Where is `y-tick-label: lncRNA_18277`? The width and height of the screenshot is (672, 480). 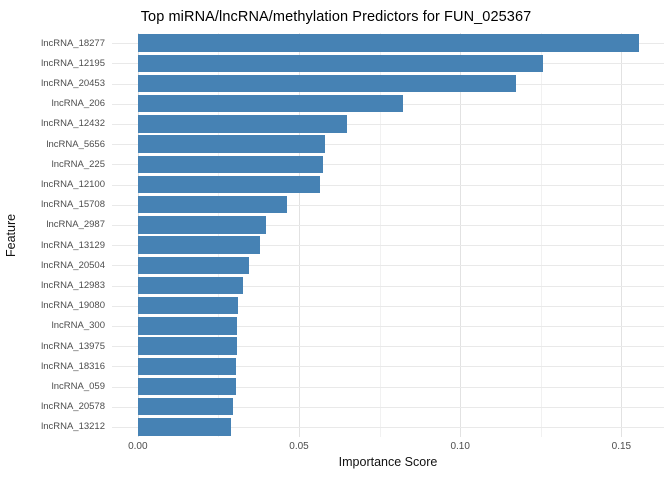 y-tick-label: lncRNA_18277 is located at coordinates (73, 43).